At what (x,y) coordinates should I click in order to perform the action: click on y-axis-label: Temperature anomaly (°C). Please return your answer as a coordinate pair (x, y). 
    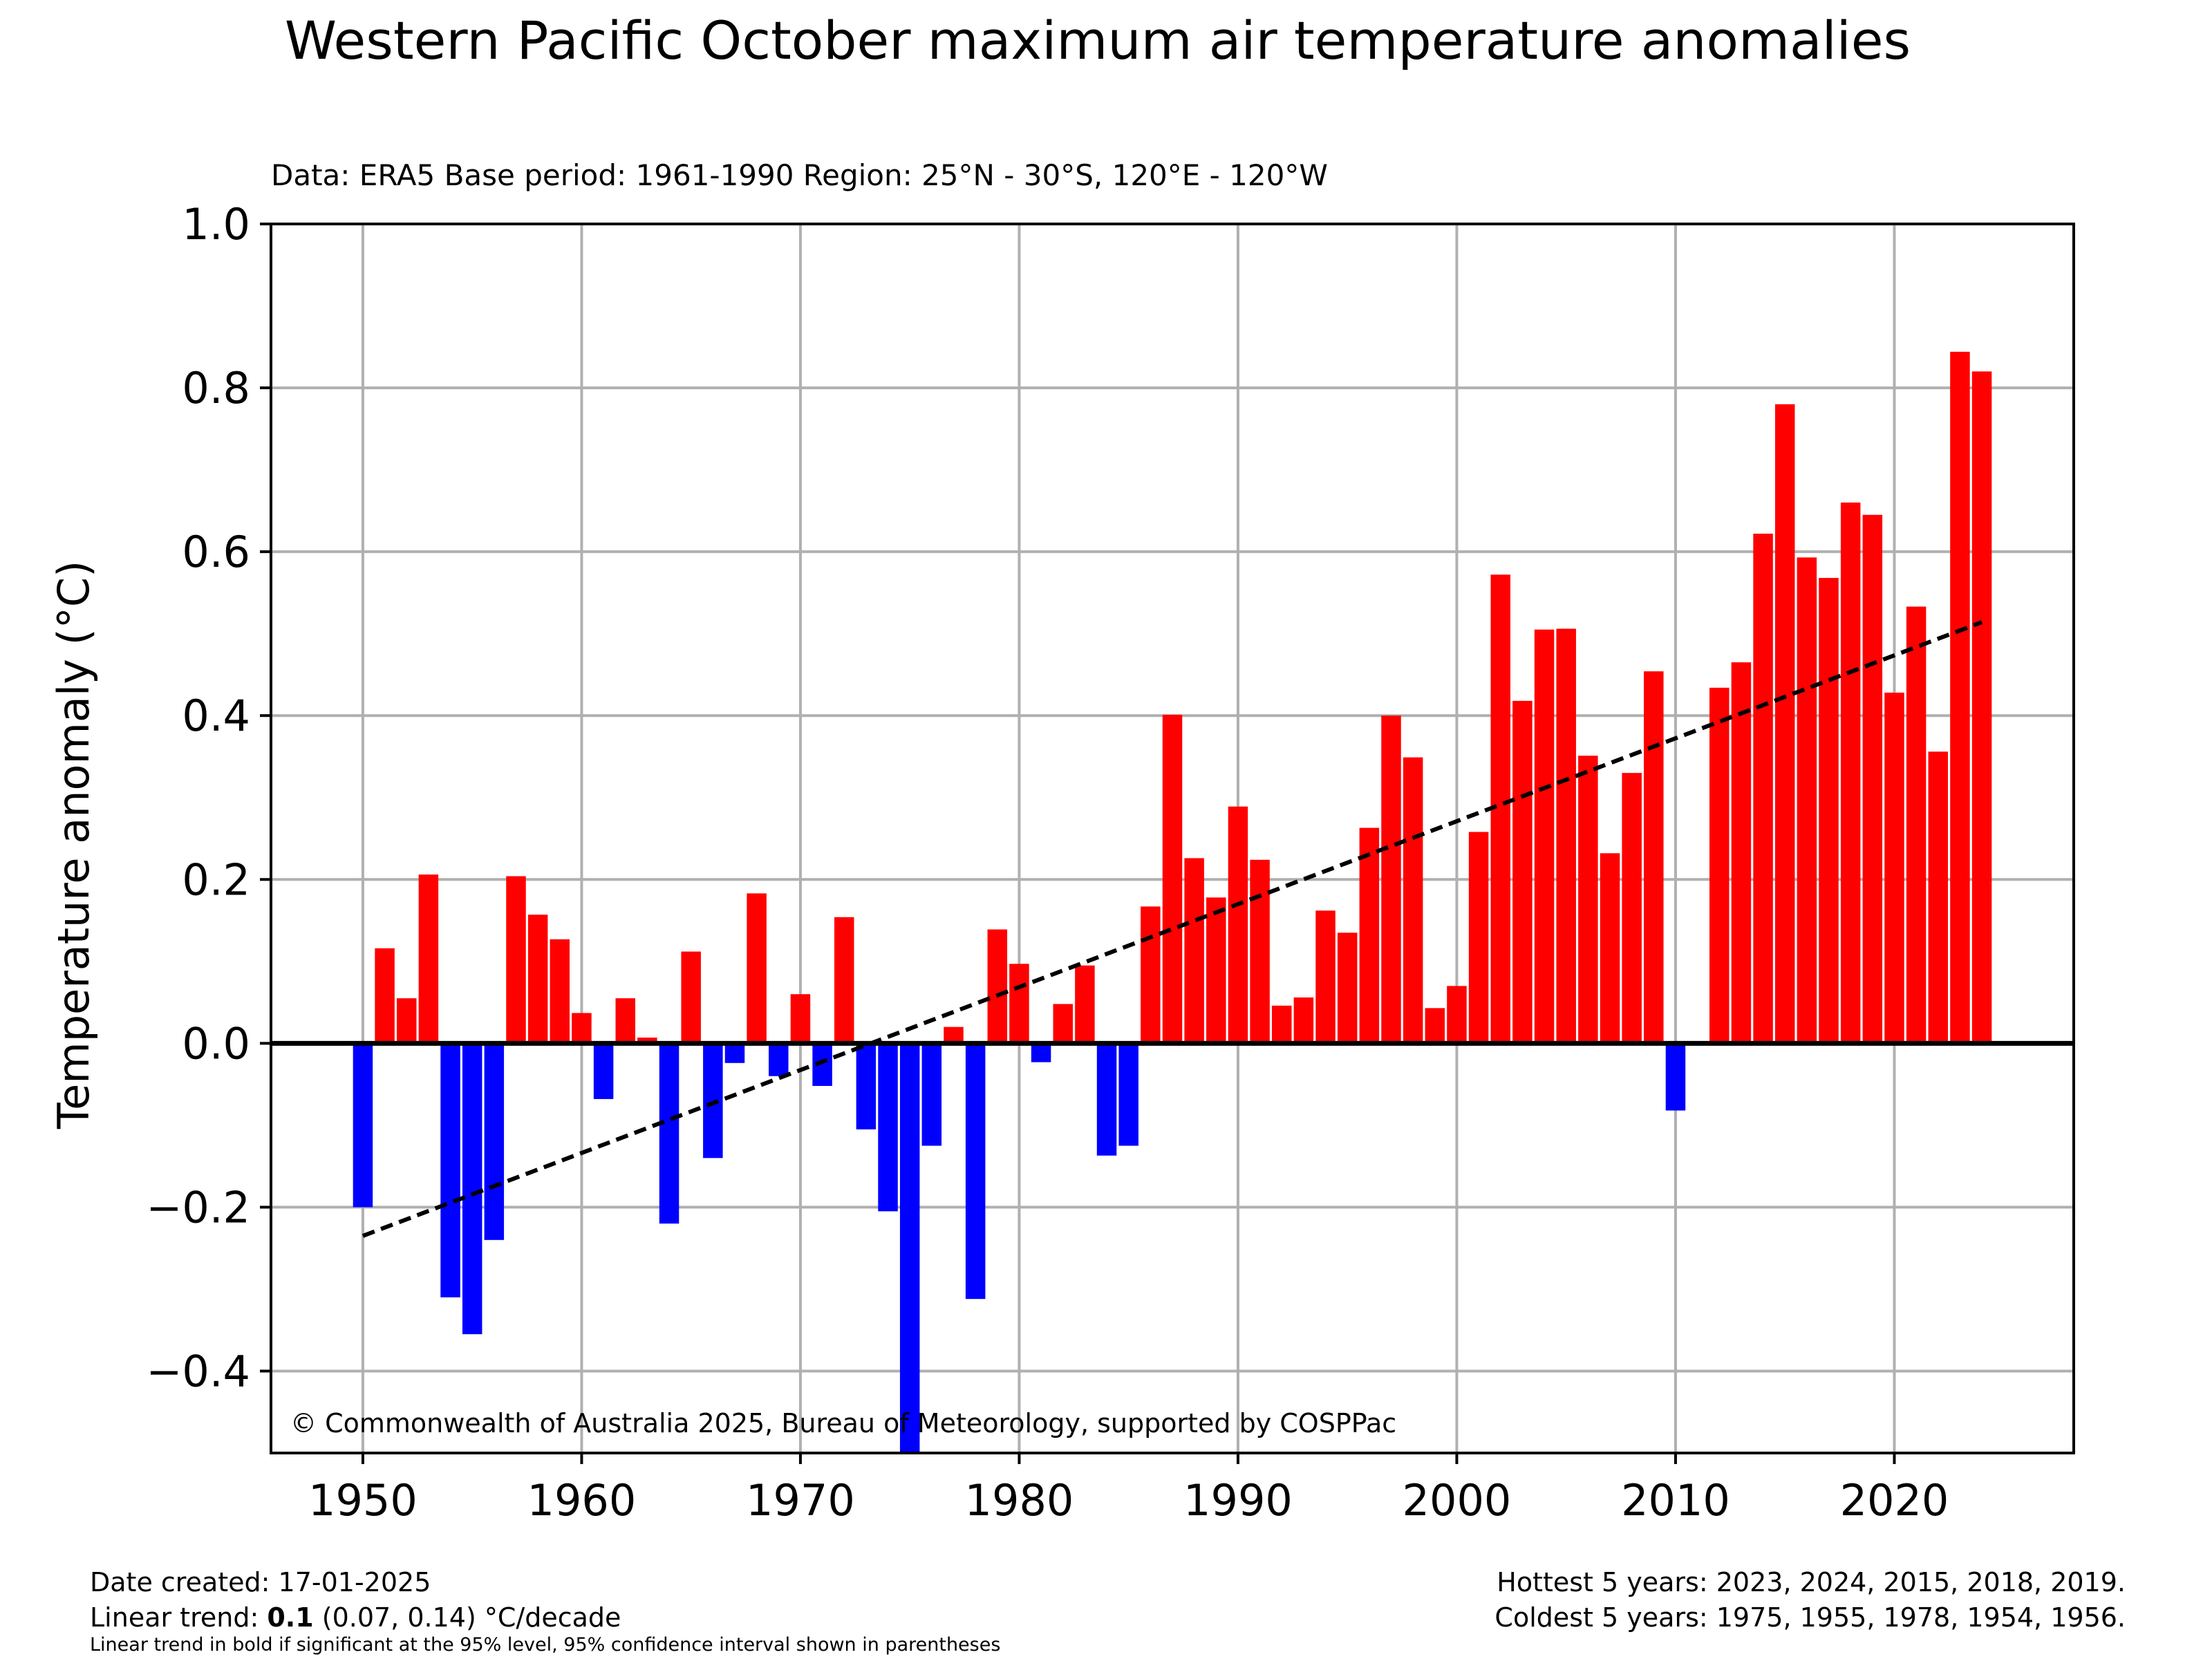
    Looking at the image, I should click on (73, 845).